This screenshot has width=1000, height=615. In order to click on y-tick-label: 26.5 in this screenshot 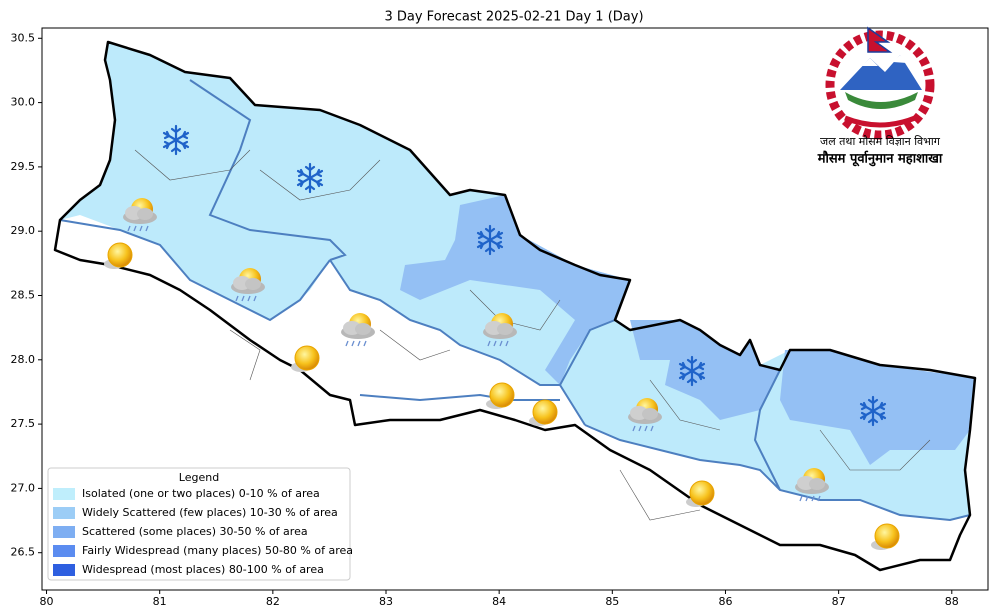, I will do `click(23, 552)`.